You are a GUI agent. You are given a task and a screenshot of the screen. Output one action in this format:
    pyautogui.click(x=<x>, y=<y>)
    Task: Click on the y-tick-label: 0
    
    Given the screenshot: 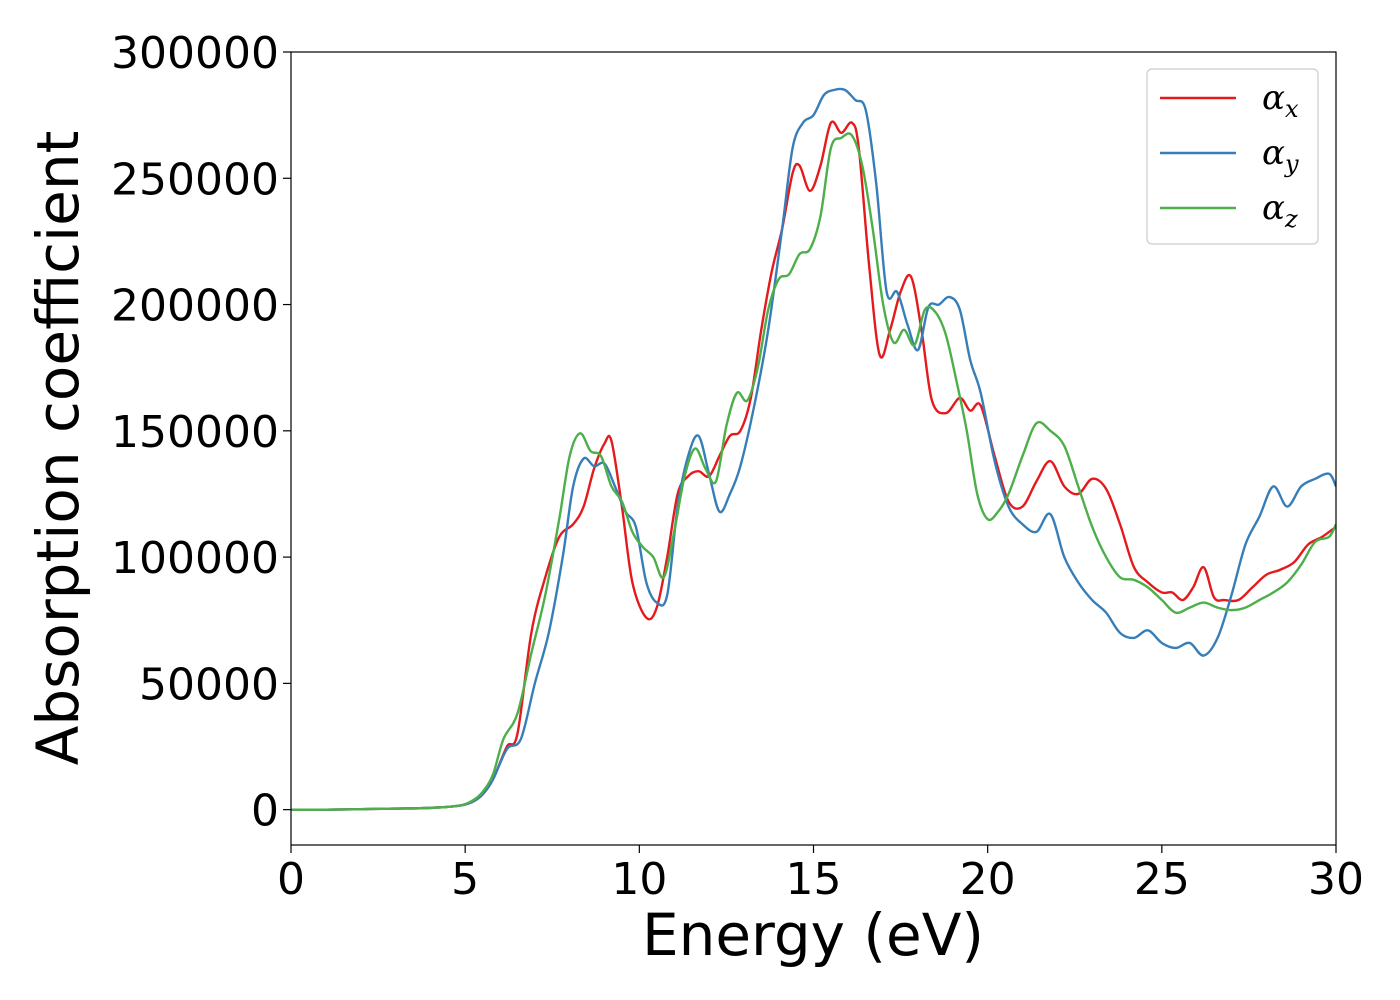 What is the action you would take?
    pyautogui.click(x=265, y=811)
    